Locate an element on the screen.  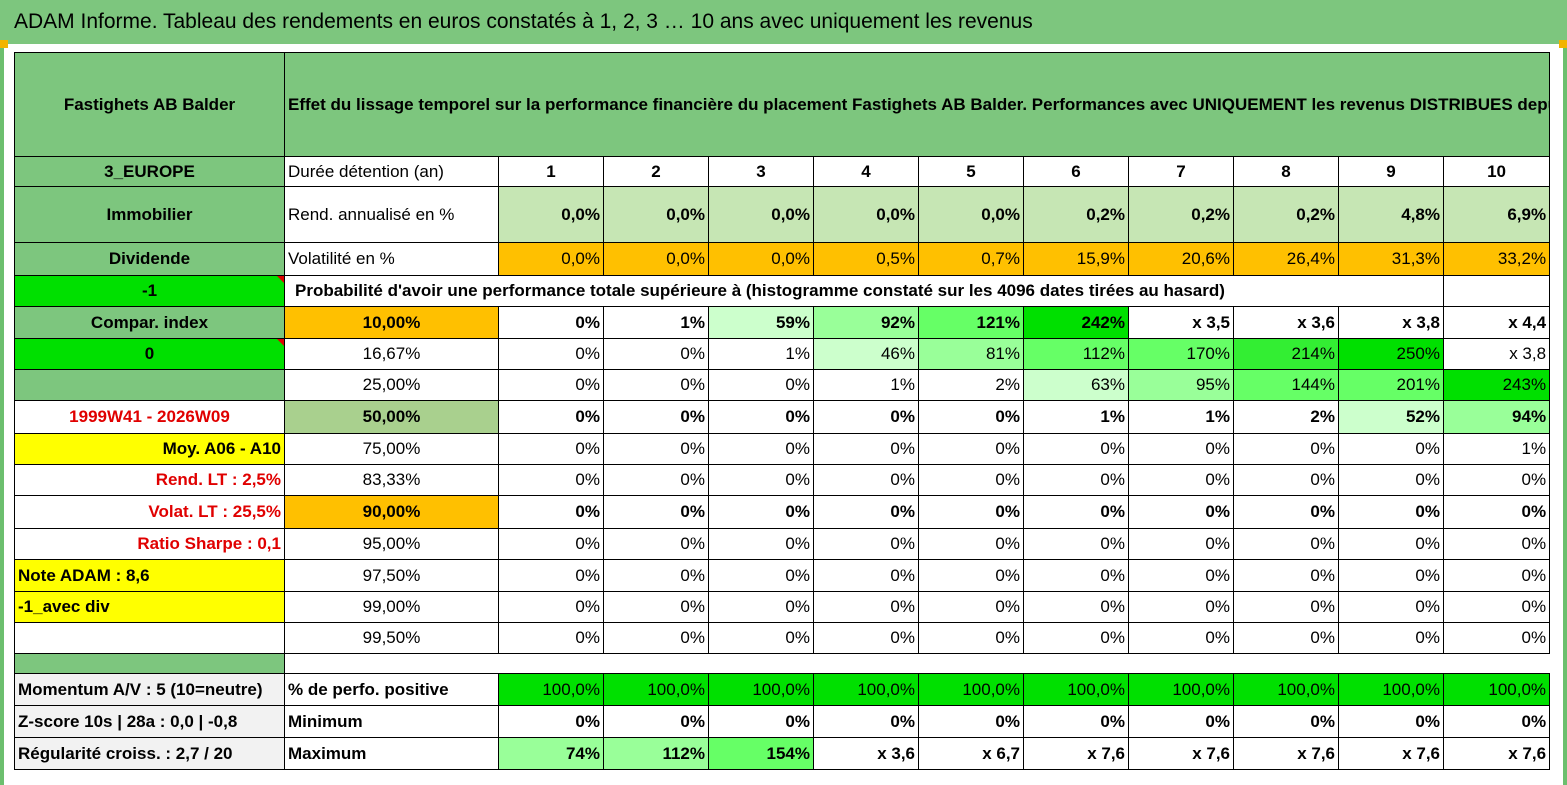
moy-label: Moy. A06 - A10 is located at coordinates (149, 449).